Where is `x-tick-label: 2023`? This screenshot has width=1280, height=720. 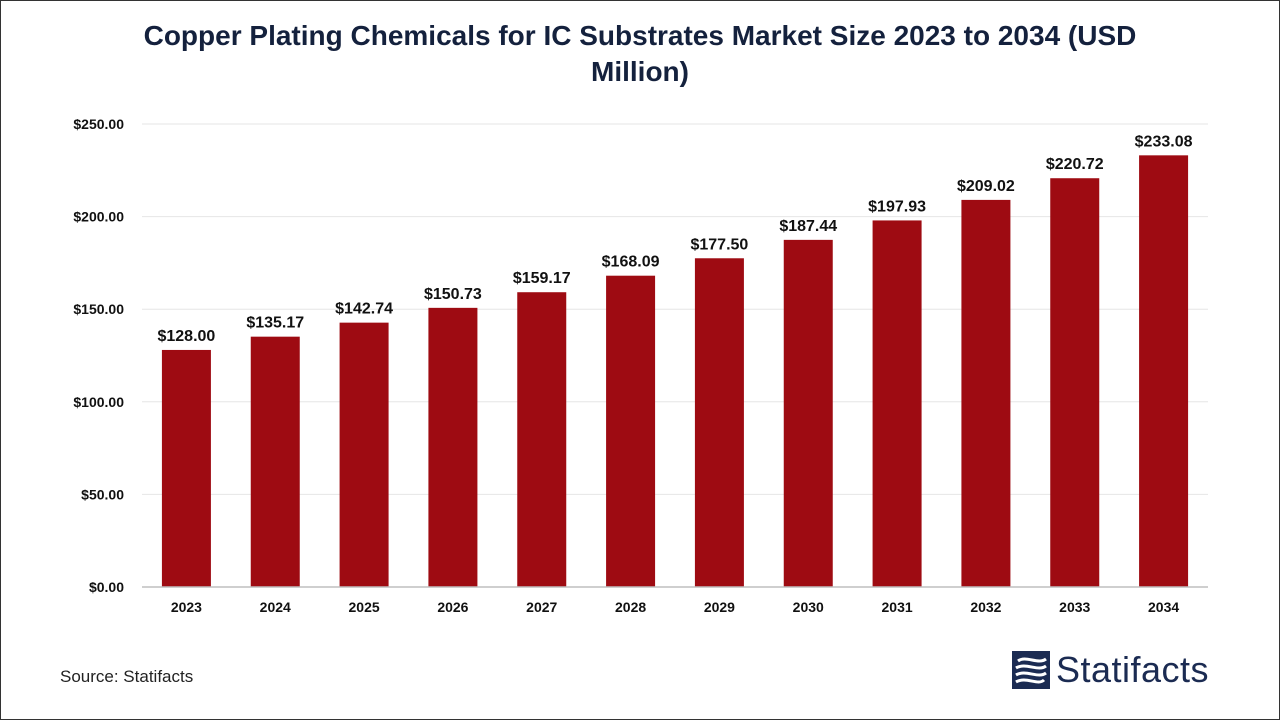 x-tick-label: 2023 is located at coordinates (186, 607).